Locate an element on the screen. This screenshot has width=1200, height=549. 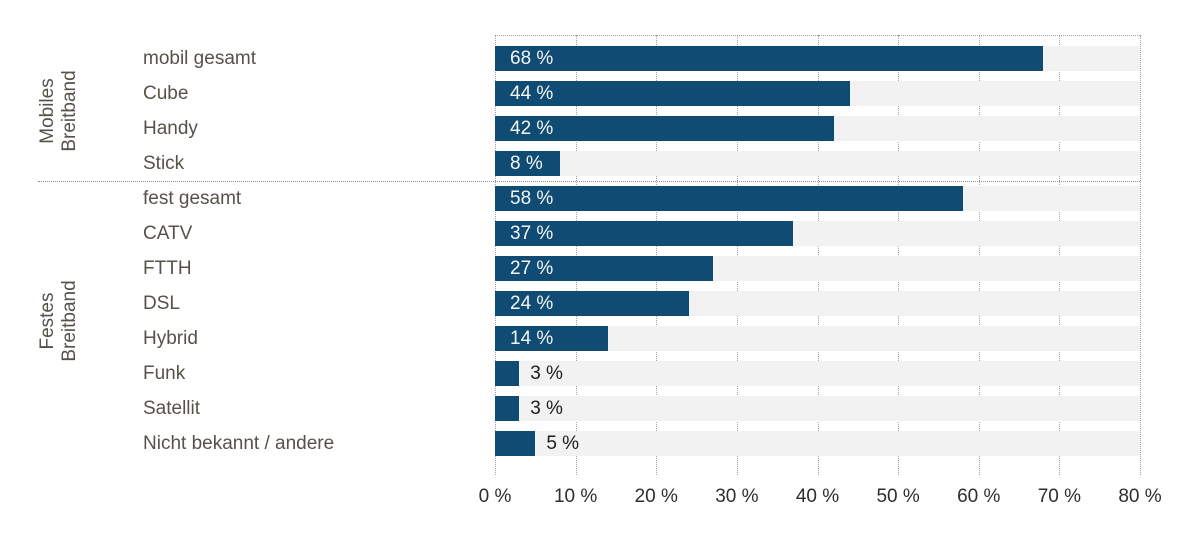
x-axis-tick-label: 50 % is located at coordinates (898, 496).